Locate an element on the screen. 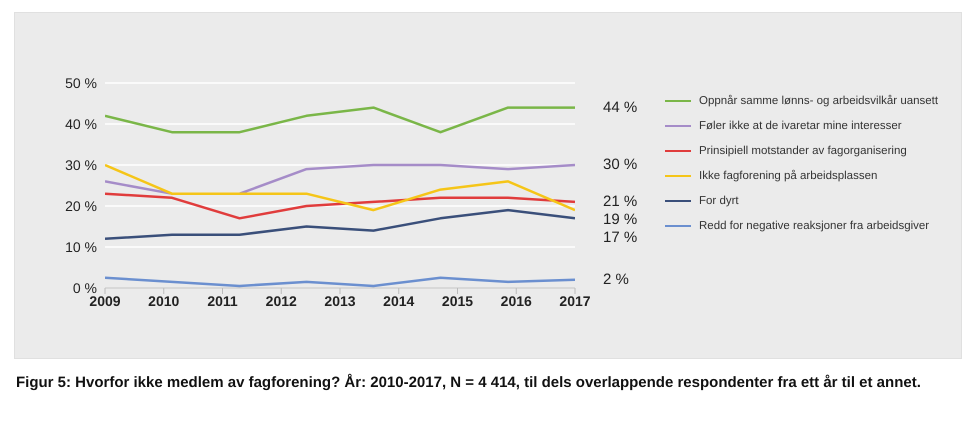 Image resolution: width=978 pixels, height=448 pixels. x-tick-label: 2014 is located at coordinates (399, 300).